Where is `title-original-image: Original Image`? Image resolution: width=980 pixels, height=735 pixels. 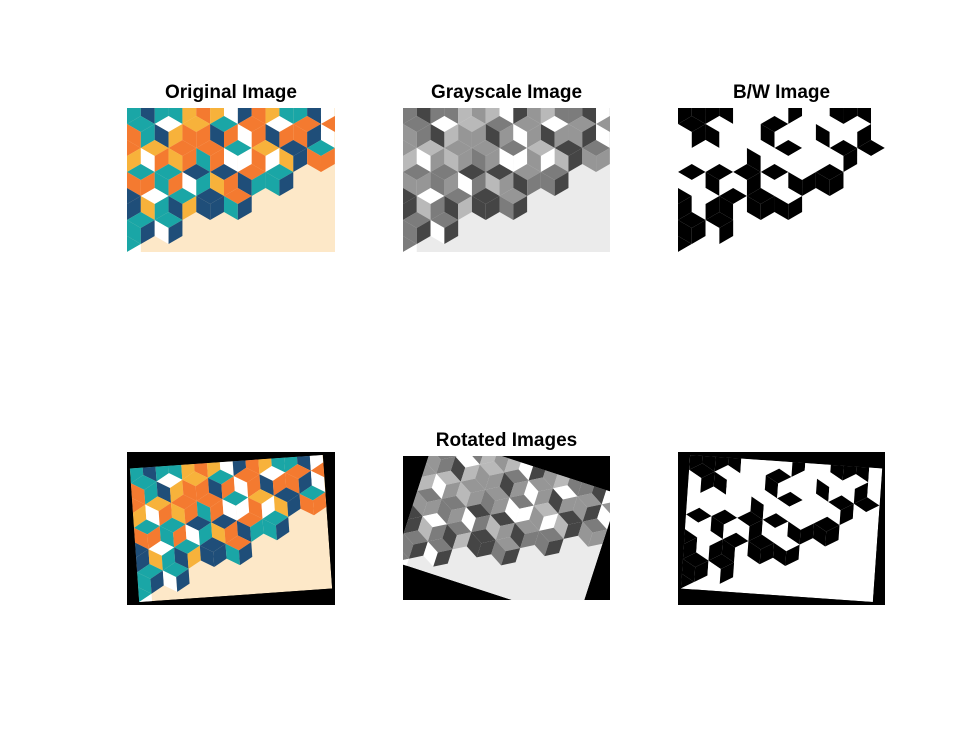 title-original-image: Original Image is located at coordinates (231, 92).